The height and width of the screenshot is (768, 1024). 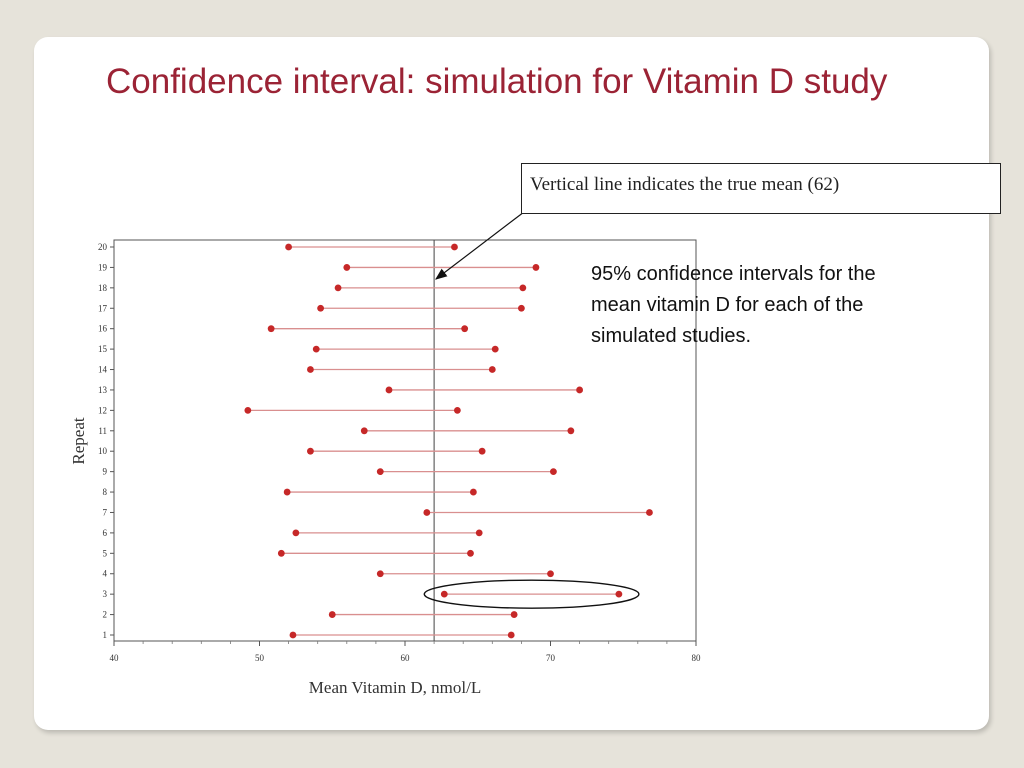 I want to click on y-tick-label: 18, so click(x=103, y=288).